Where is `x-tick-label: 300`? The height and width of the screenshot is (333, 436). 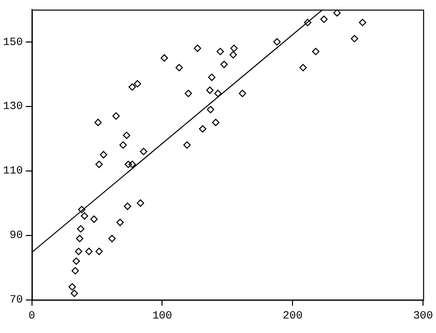
x-tick-label: 300 is located at coordinates (423, 316).